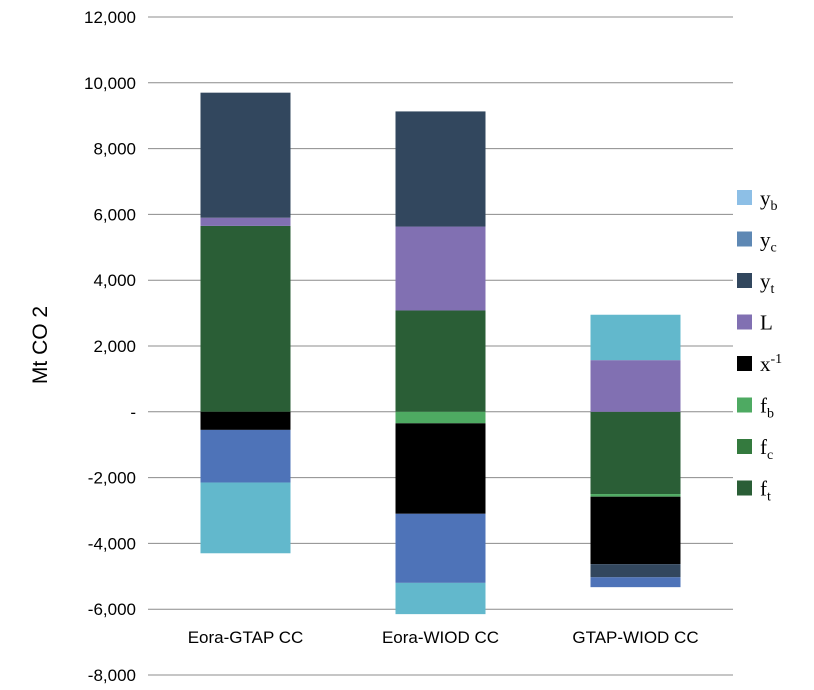 This screenshot has height=690, width=814. What do you see at coordinates (755, 408) in the screenshot?
I see `legend-item-f-b: fb` at bounding box center [755, 408].